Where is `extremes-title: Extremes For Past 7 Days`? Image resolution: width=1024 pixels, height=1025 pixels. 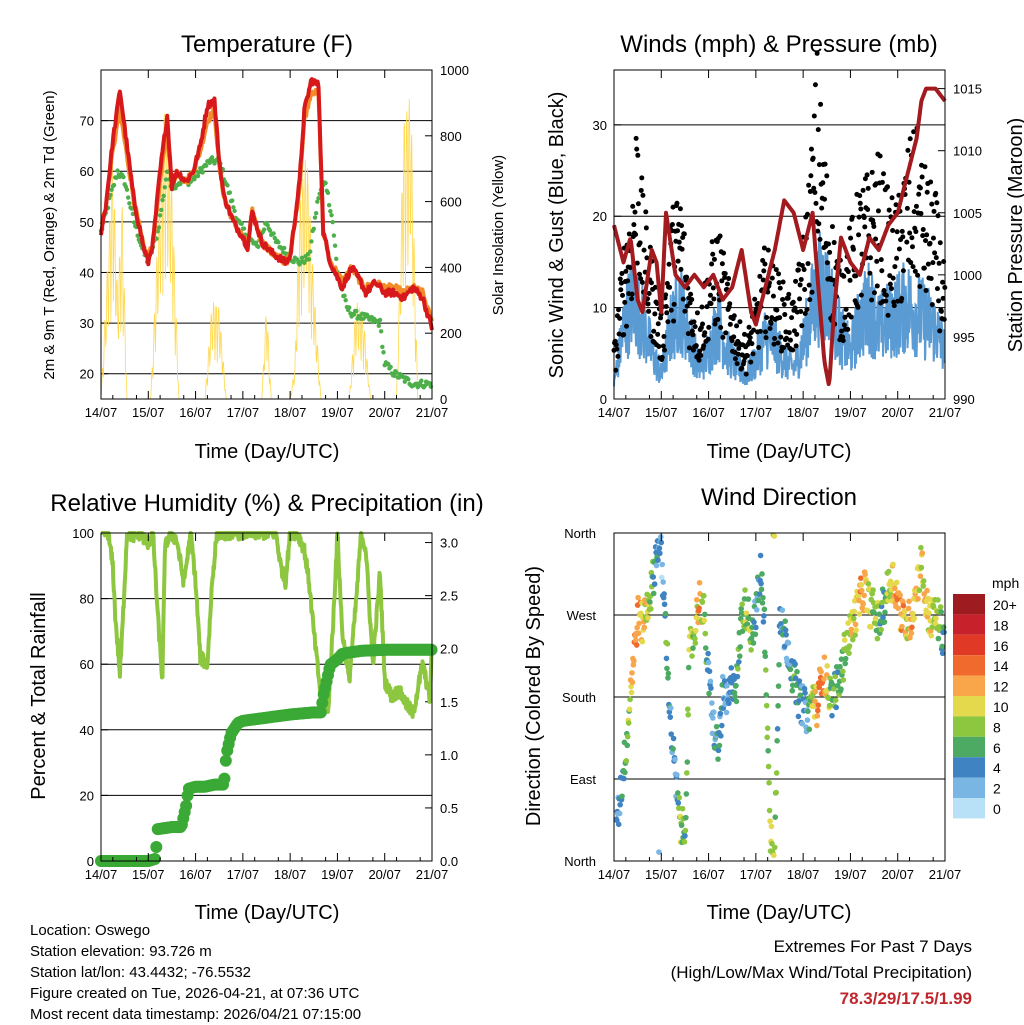
extremes-title: Extremes For Past 7 Days is located at coordinates (872, 946).